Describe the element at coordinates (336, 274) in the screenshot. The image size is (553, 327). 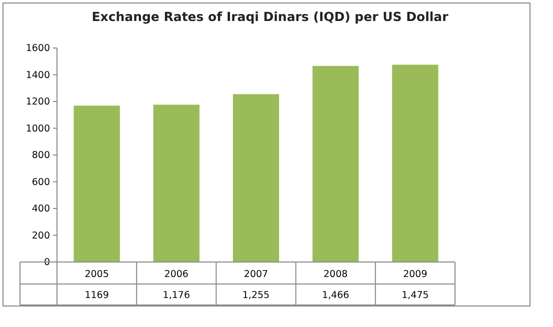
I see `x-tick-label: 2008` at that location.